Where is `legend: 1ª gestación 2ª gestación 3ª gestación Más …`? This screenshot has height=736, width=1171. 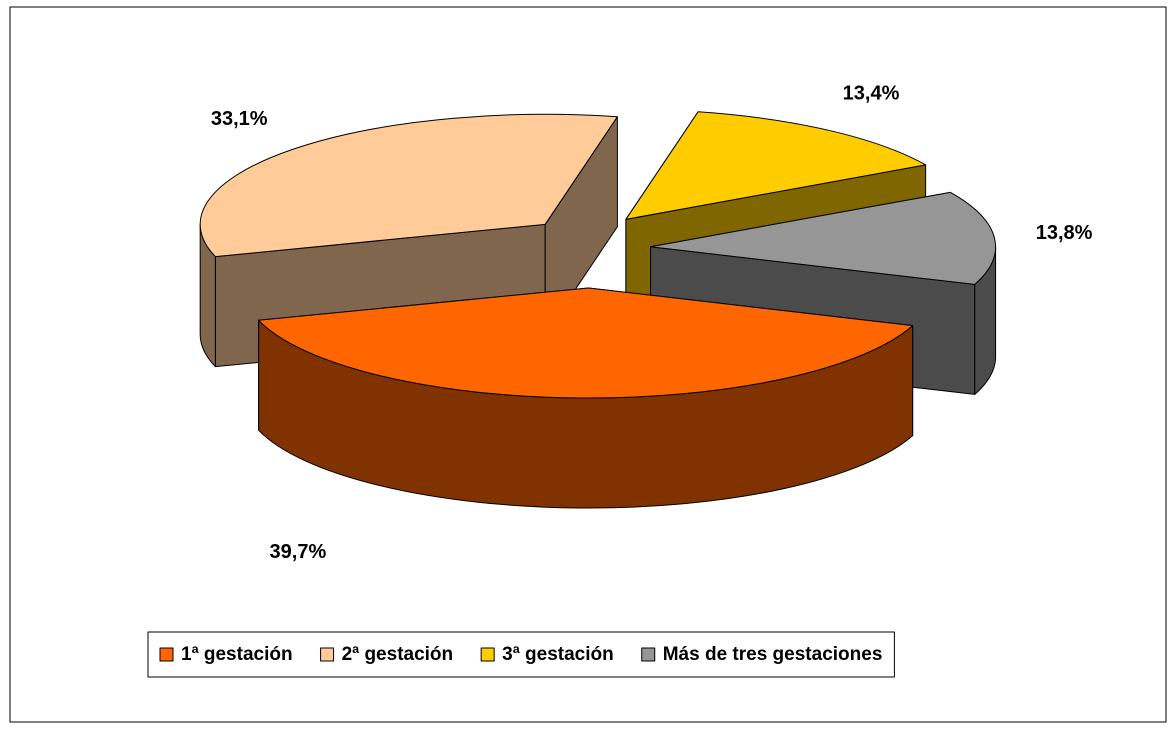
legend: 1ª gestación 2ª gestación 3ª gestación Más … is located at coordinates (521, 654).